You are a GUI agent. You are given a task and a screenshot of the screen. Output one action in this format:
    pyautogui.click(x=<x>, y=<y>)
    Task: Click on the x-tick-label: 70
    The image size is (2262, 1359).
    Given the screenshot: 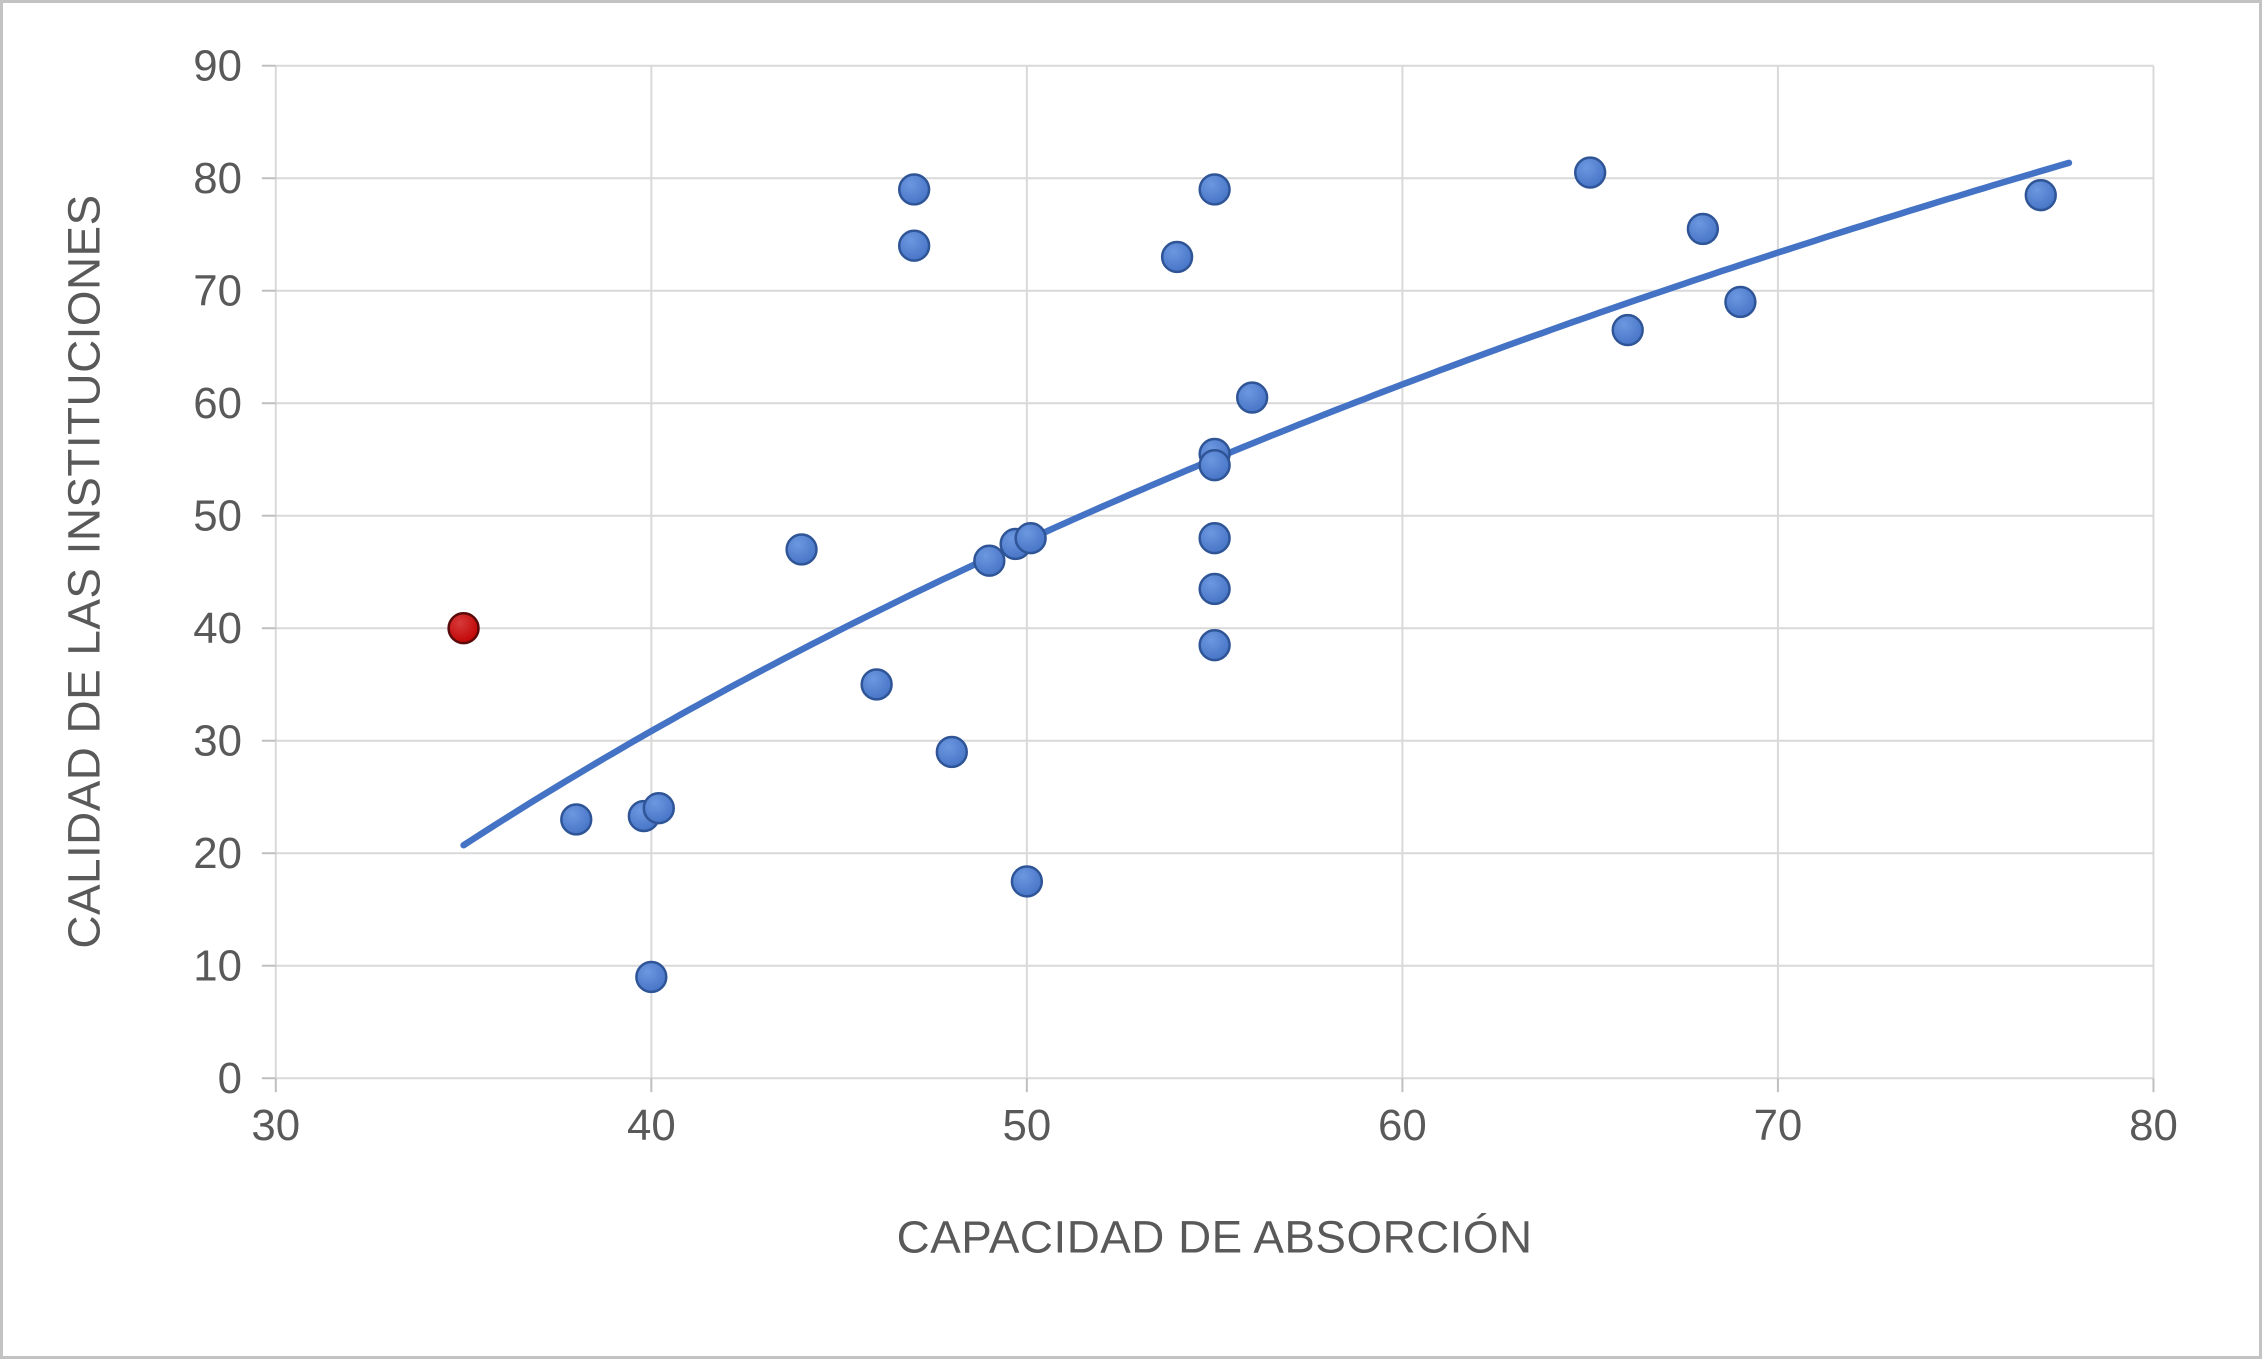 What is the action you would take?
    pyautogui.click(x=1778, y=1125)
    